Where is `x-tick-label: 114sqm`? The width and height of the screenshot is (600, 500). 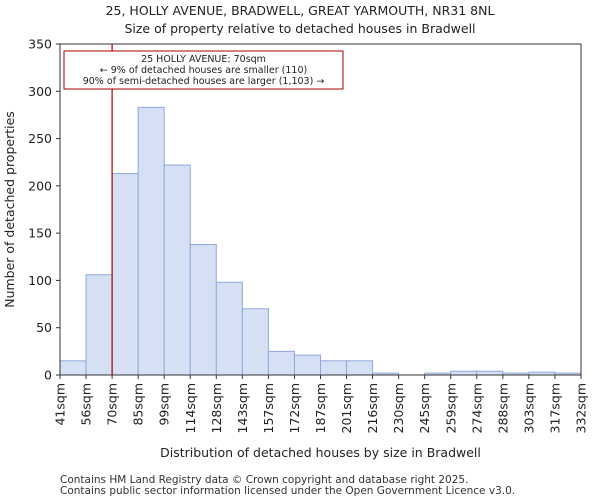
x-tick-label: 114sqm is located at coordinates (190, 408).